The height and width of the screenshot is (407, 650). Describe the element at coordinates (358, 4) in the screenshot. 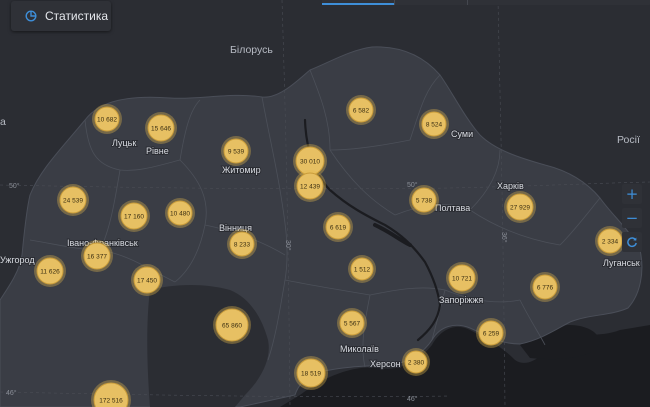

I see `top-tab-active-indicator` at that location.